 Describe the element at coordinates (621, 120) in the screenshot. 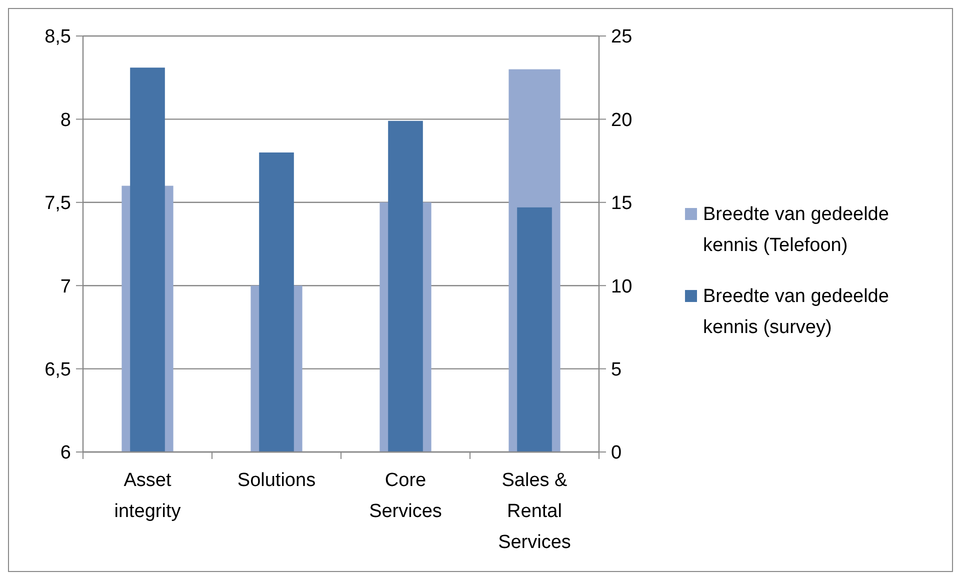

I see `y2-tick-label: 20` at that location.